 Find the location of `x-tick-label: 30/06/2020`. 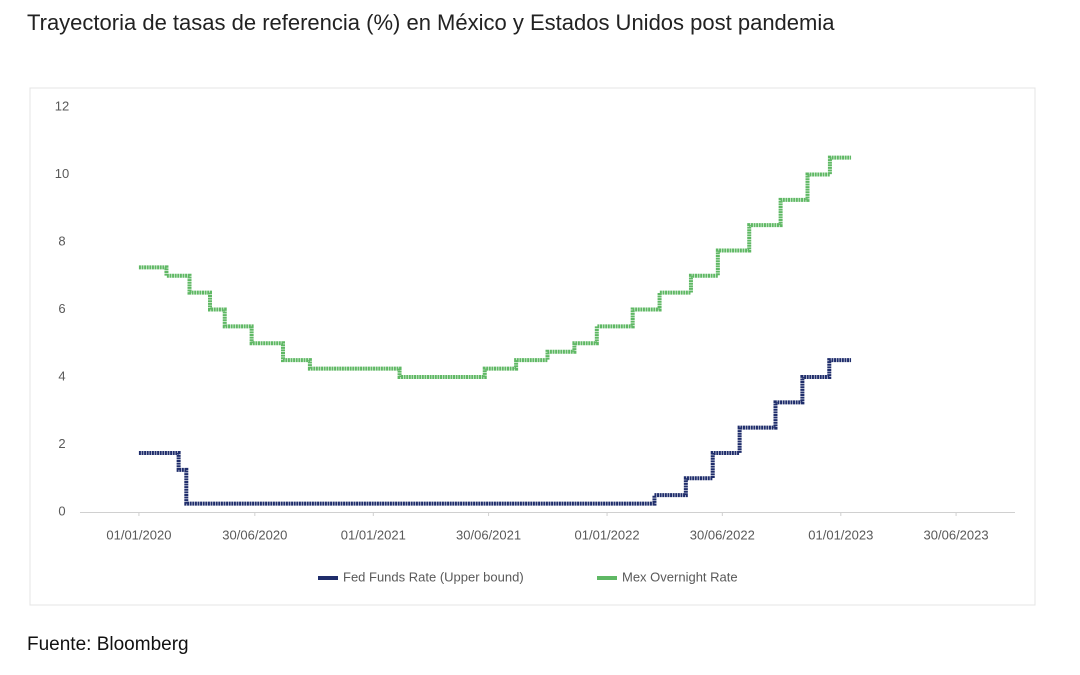

x-tick-label: 30/06/2020 is located at coordinates (254, 534).